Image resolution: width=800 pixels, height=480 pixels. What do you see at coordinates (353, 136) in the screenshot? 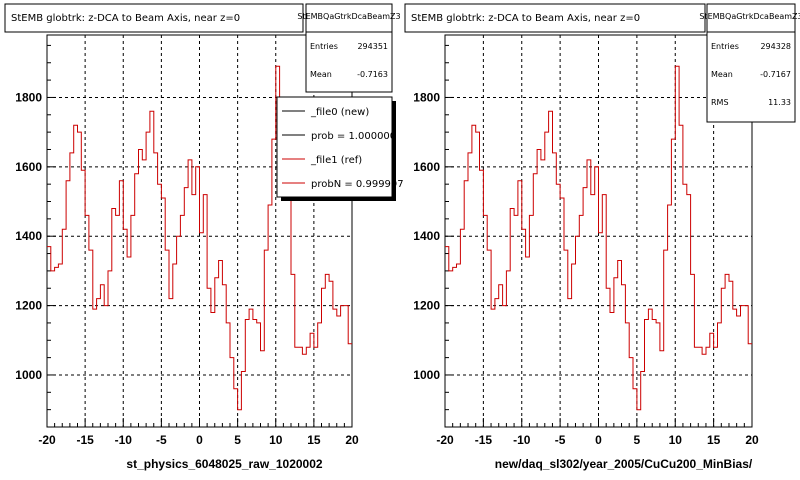
I see `legend-label: prob = 1.000000` at bounding box center [353, 136].